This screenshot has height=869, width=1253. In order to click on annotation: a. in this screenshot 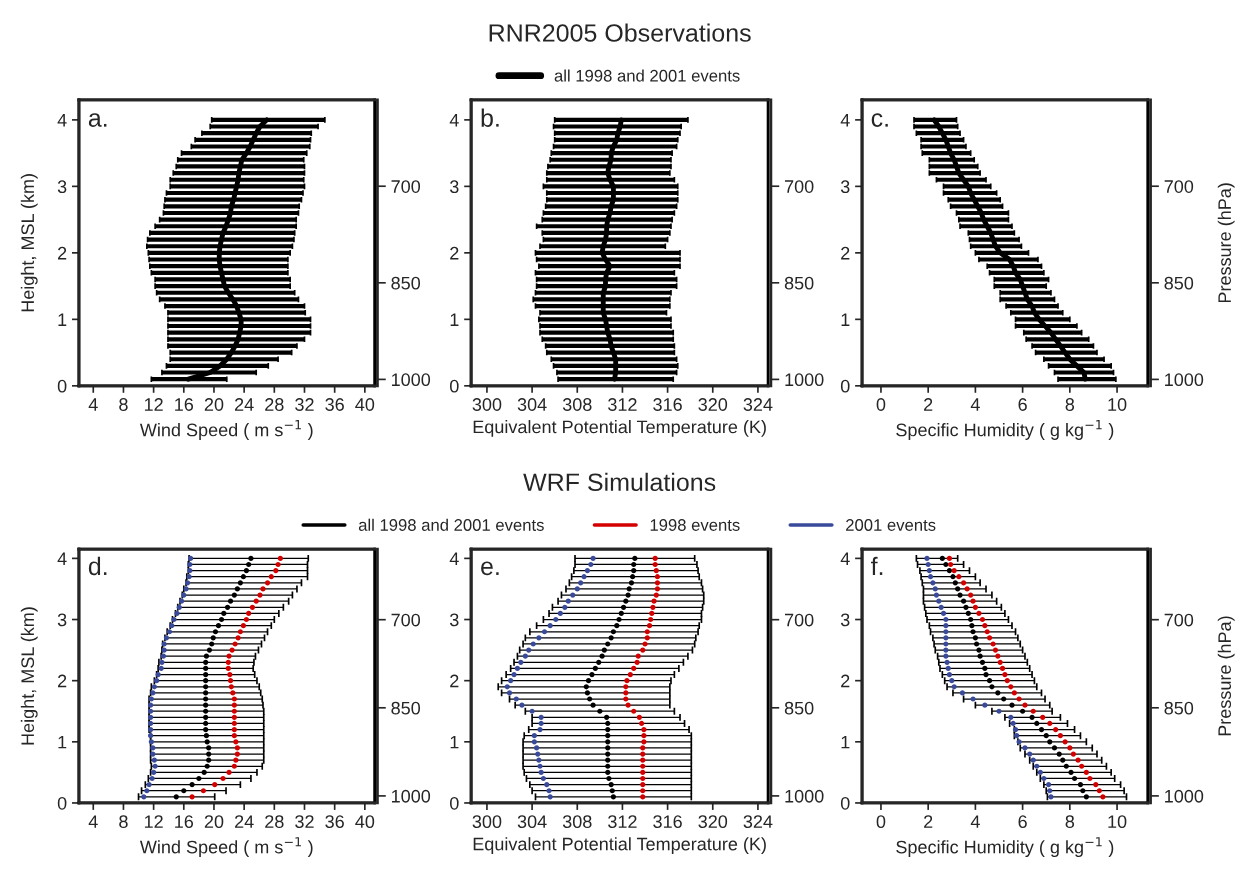, I will do `click(97, 120)`.